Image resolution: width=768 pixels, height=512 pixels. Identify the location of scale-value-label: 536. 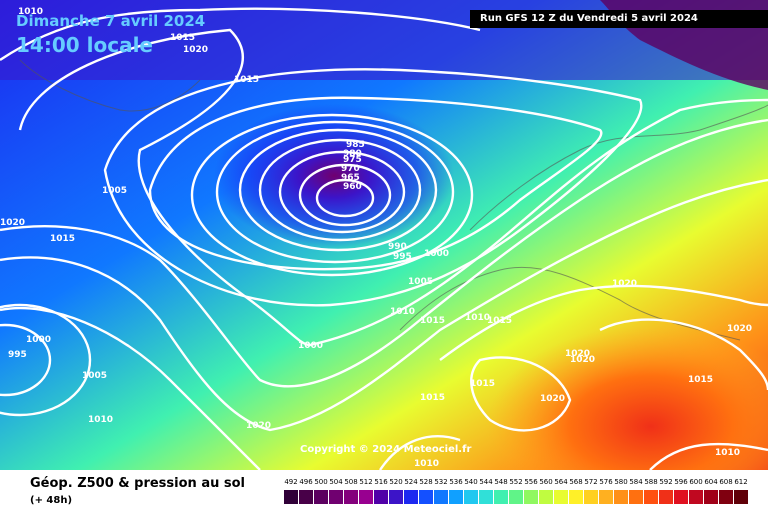
(456, 482).